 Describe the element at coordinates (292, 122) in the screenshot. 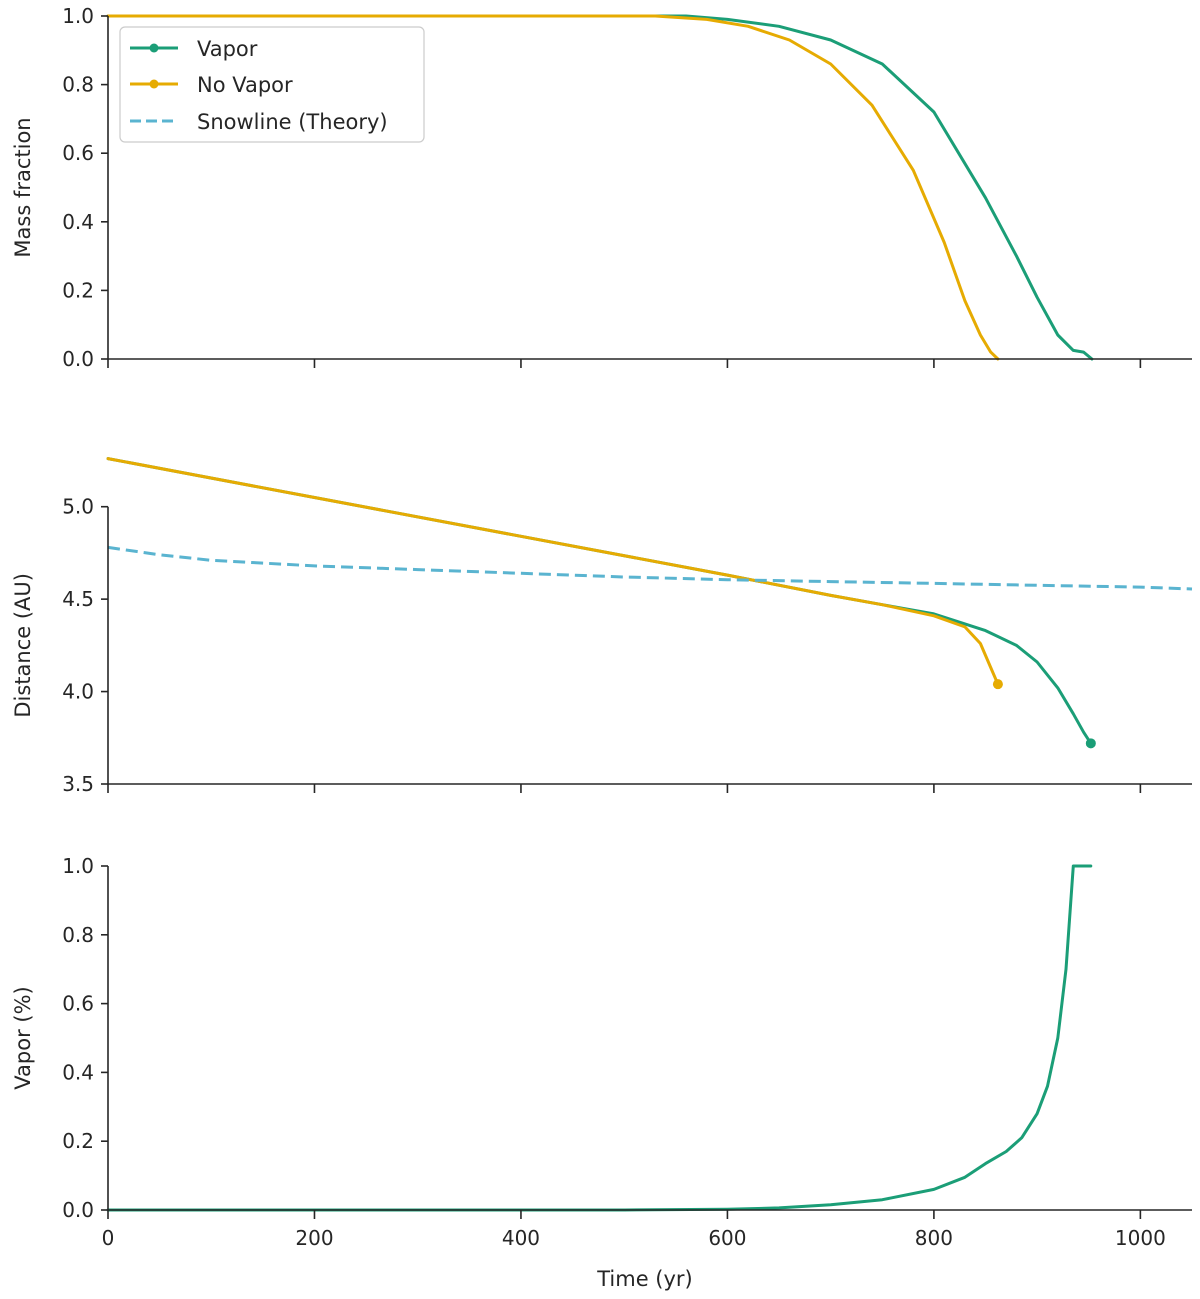

I see `legend-snowline-label: Snowline (Theory)` at that location.